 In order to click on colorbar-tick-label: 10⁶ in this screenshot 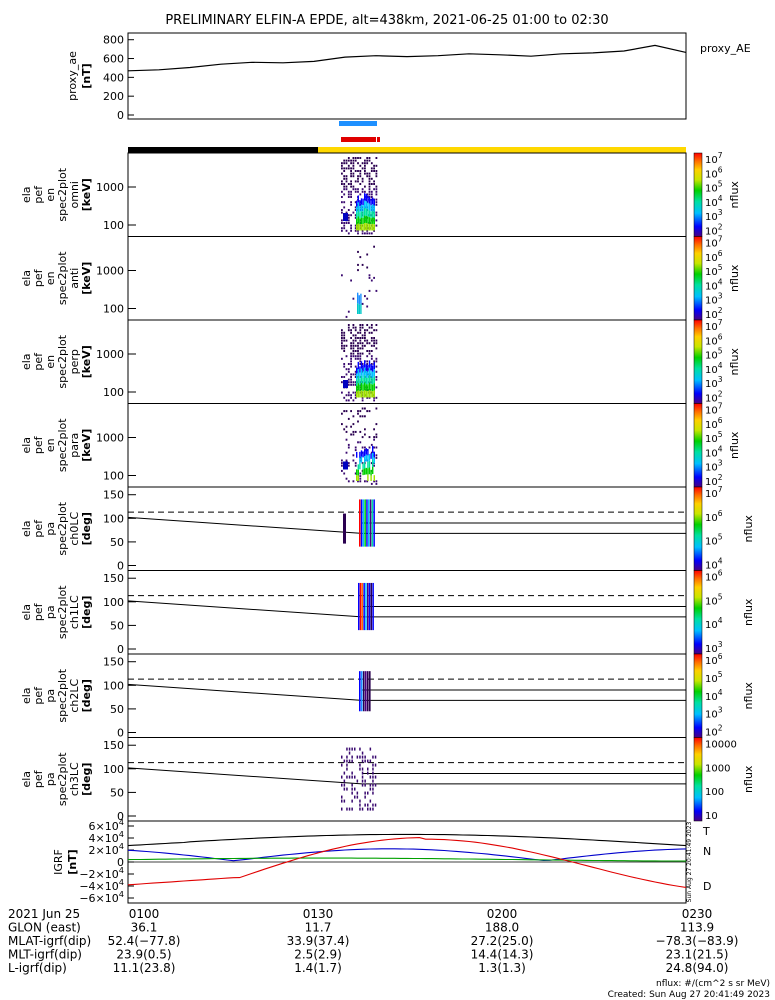, I will do `click(714, 576)`.